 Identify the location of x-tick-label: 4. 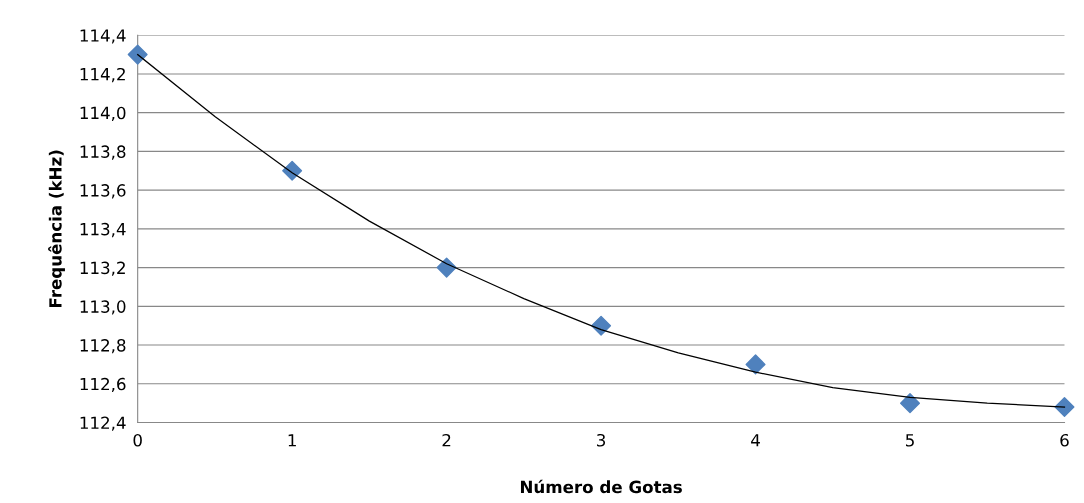
(755, 440).